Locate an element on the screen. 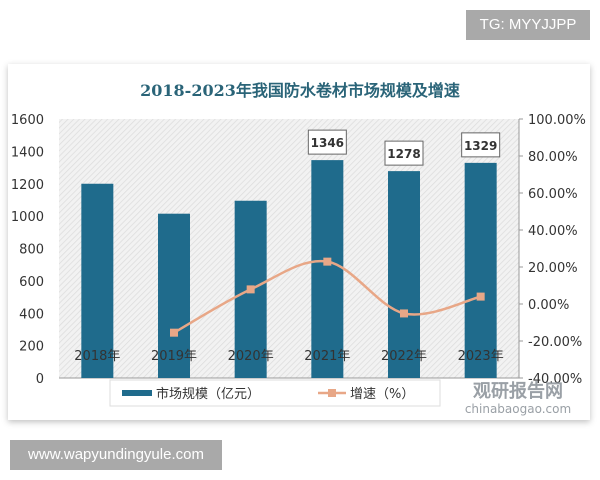  y-right-tick: -40.00% is located at coordinates (555, 379).